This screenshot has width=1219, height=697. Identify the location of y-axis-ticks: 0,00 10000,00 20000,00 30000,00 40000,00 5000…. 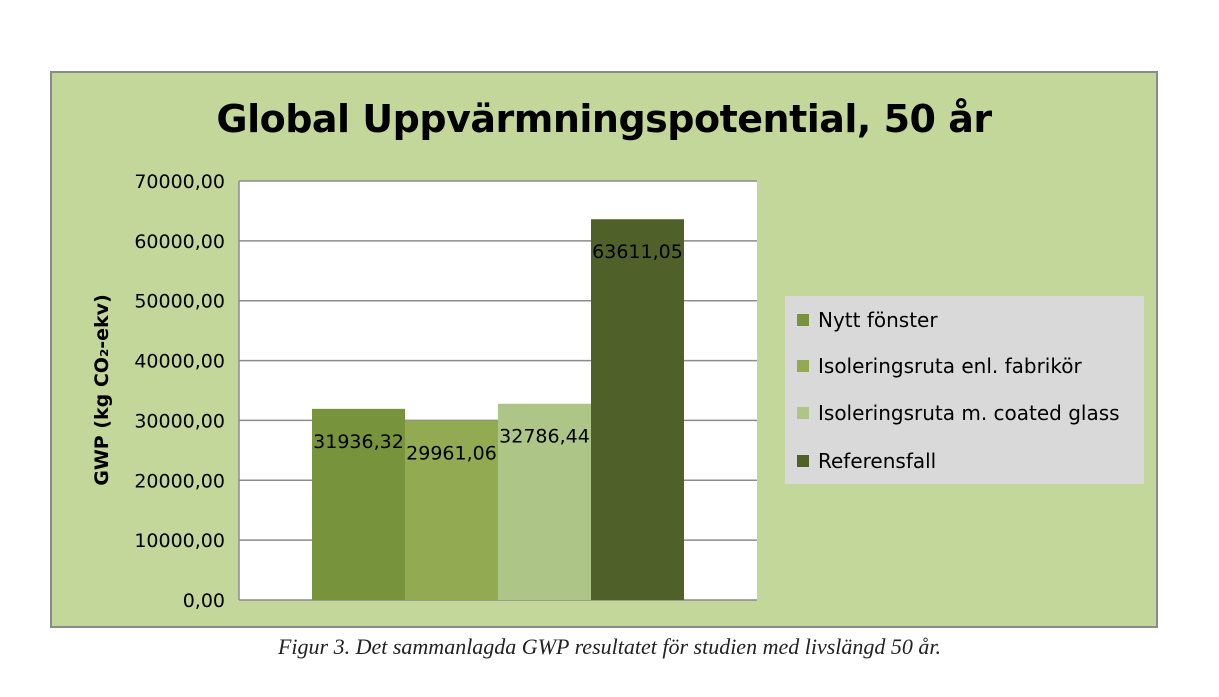
(179, 391).